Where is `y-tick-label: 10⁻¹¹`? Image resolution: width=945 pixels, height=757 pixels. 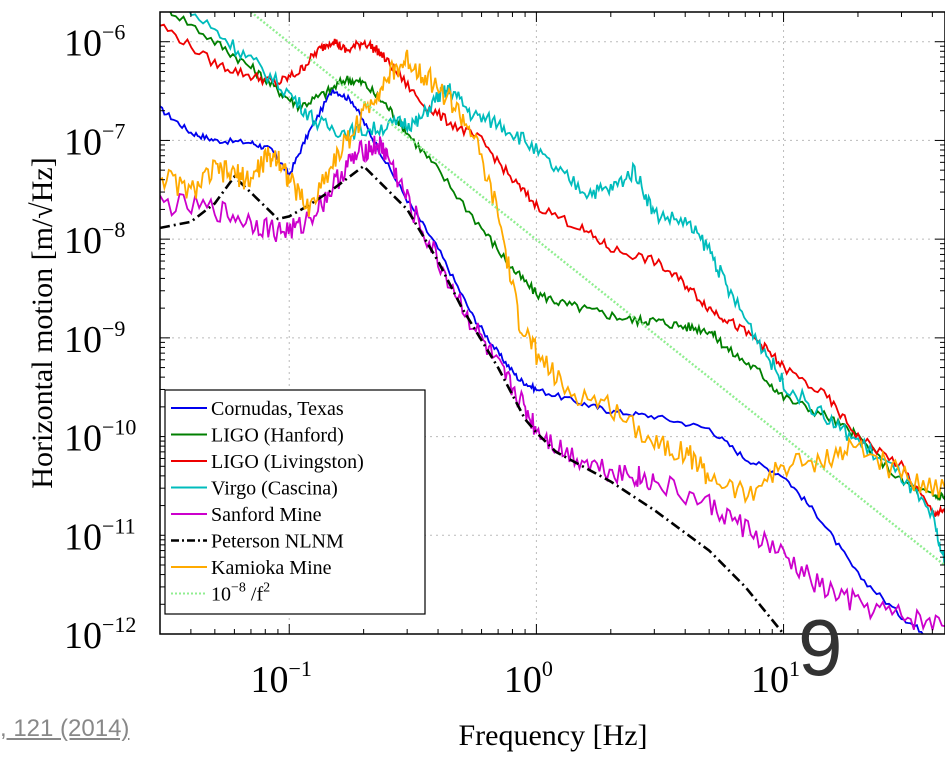
y-tick-label: 10⁻¹¹ is located at coordinates (100, 535).